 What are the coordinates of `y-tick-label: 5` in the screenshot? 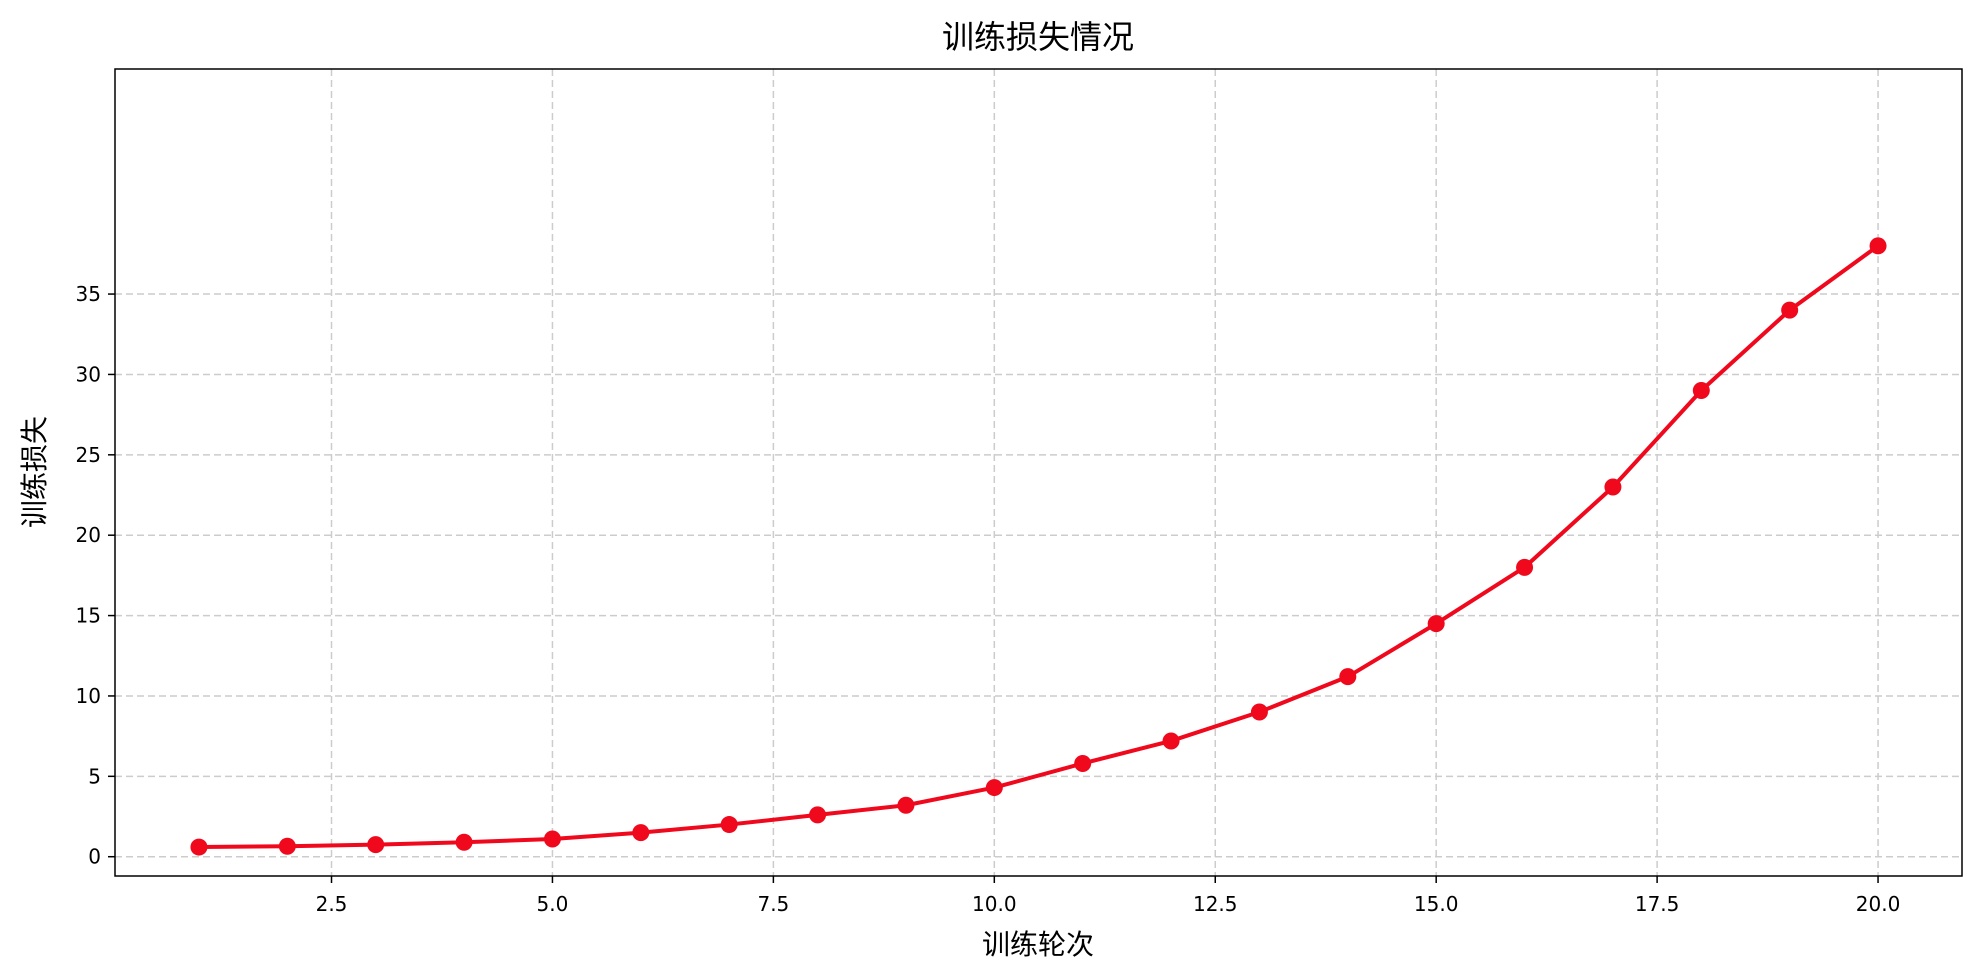 It's located at (94, 776).